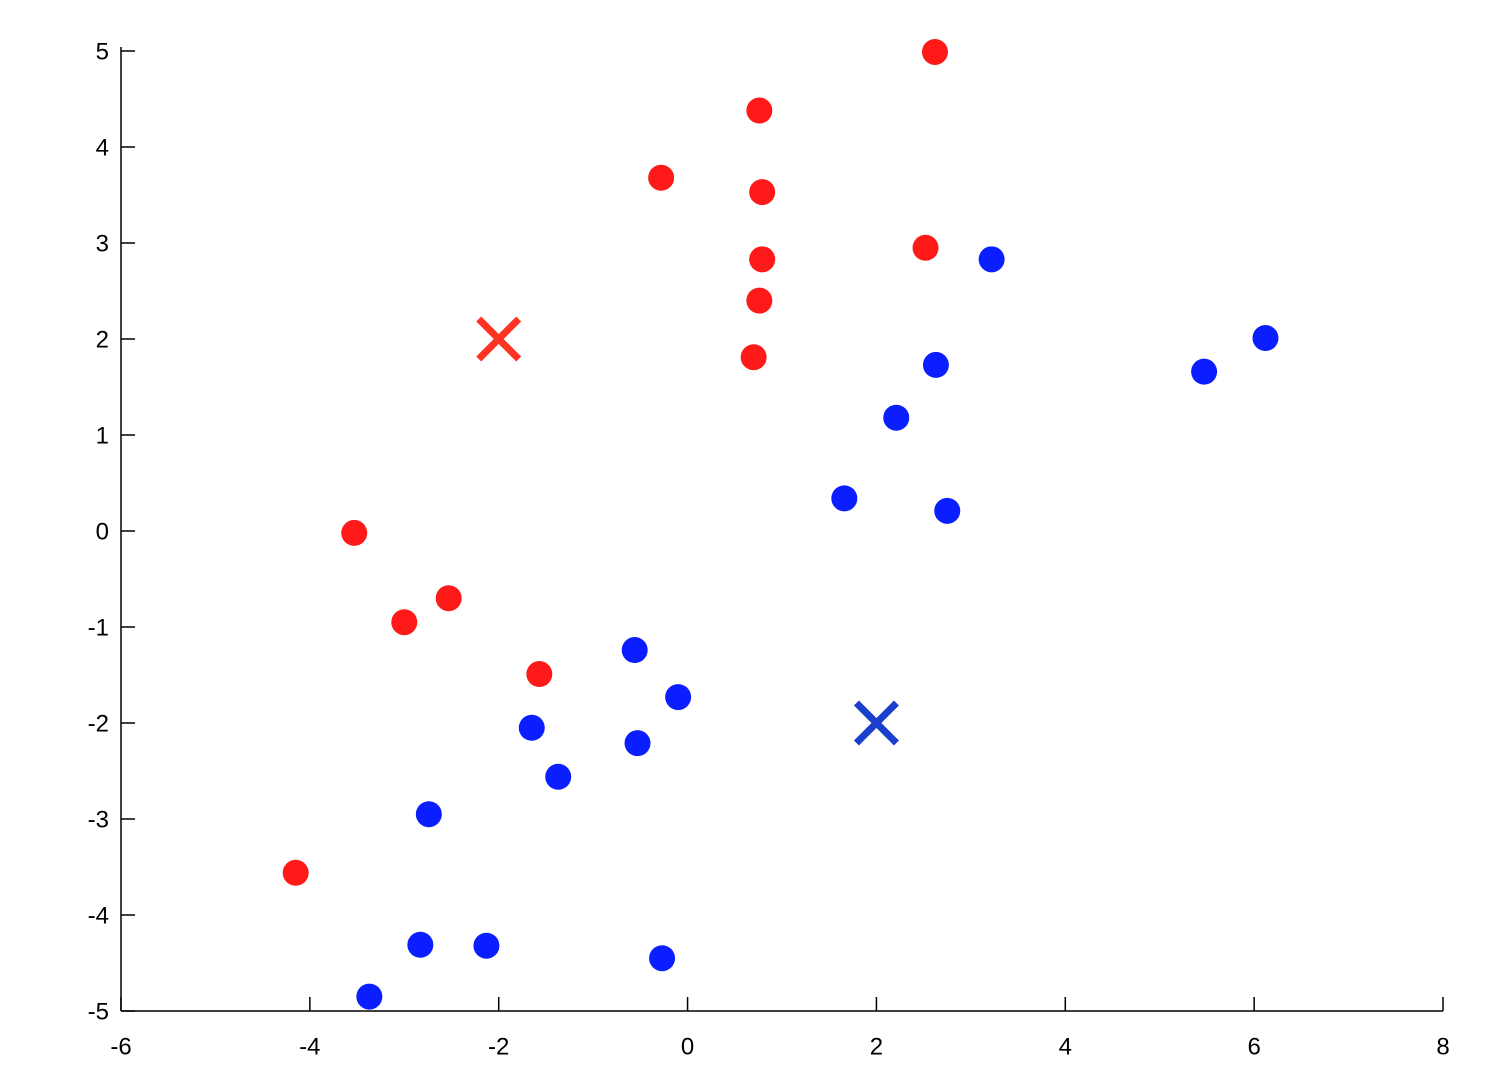 Image resolution: width=1506 pixels, height=1074 pixels. Describe the element at coordinates (98, 1011) in the screenshot. I see `y-tick-label: -5` at that location.